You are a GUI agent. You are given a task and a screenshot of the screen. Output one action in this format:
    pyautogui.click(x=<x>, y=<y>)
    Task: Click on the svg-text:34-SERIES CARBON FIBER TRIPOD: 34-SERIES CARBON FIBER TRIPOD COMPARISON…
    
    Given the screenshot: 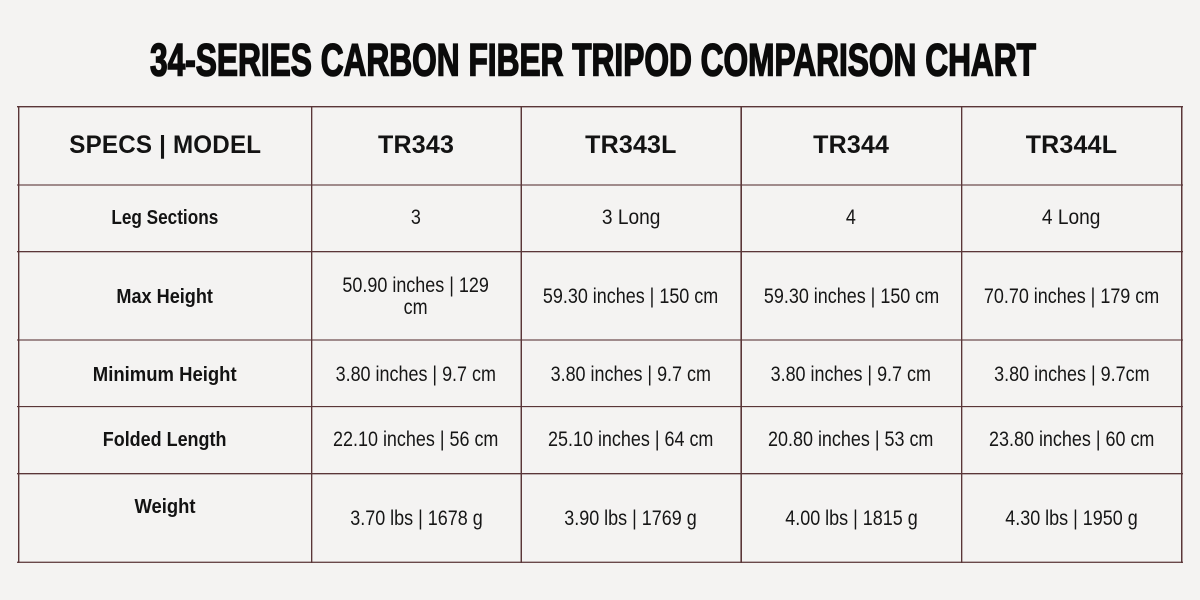 What is the action you would take?
    pyautogui.click(x=593, y=60)
    